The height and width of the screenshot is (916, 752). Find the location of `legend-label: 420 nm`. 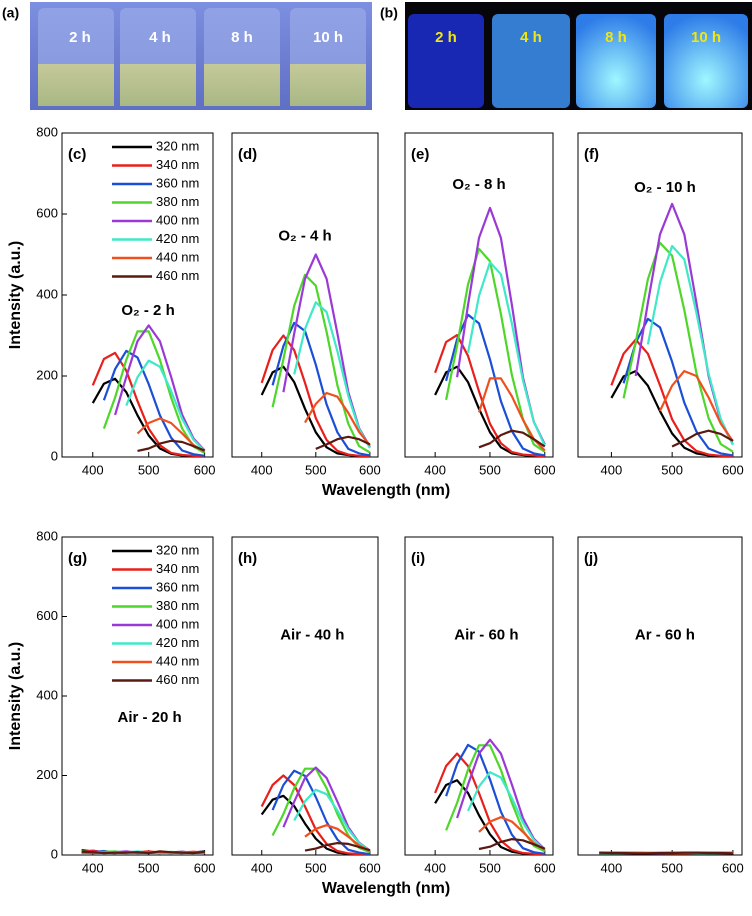

legend-label: 420 nm is located at coordinates (177, 642).